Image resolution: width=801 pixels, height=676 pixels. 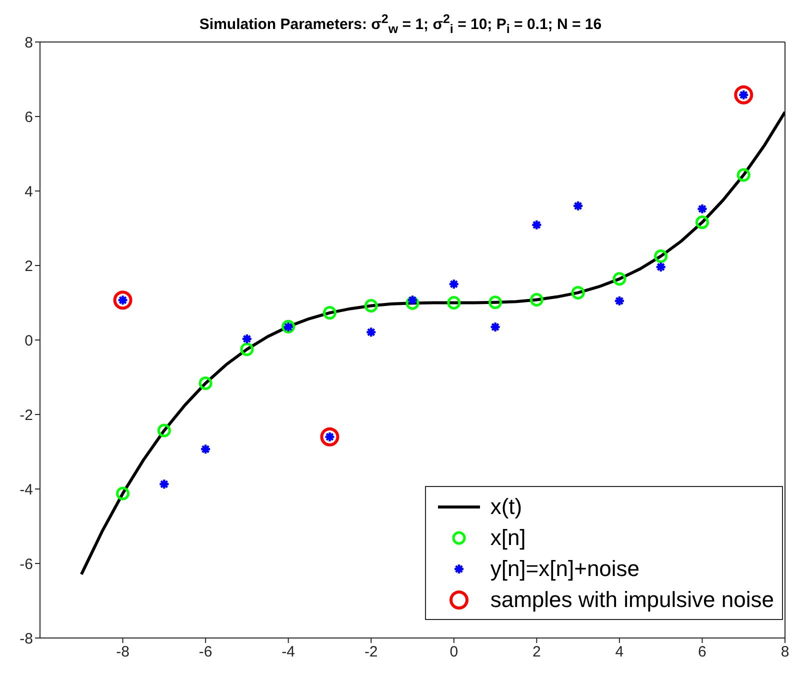 What do you see at coordinates (289, 652) in the screenshot?
I see `x-tick-label: -4` at bounding box center [289, 652].